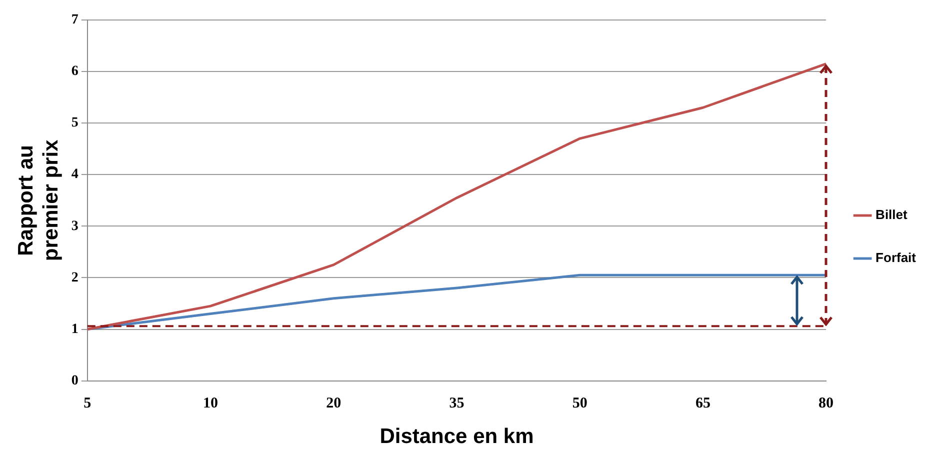 The height and width of the screenshot is (459, 946). I want to click on y-tick-label: 1, so click(74, 329).